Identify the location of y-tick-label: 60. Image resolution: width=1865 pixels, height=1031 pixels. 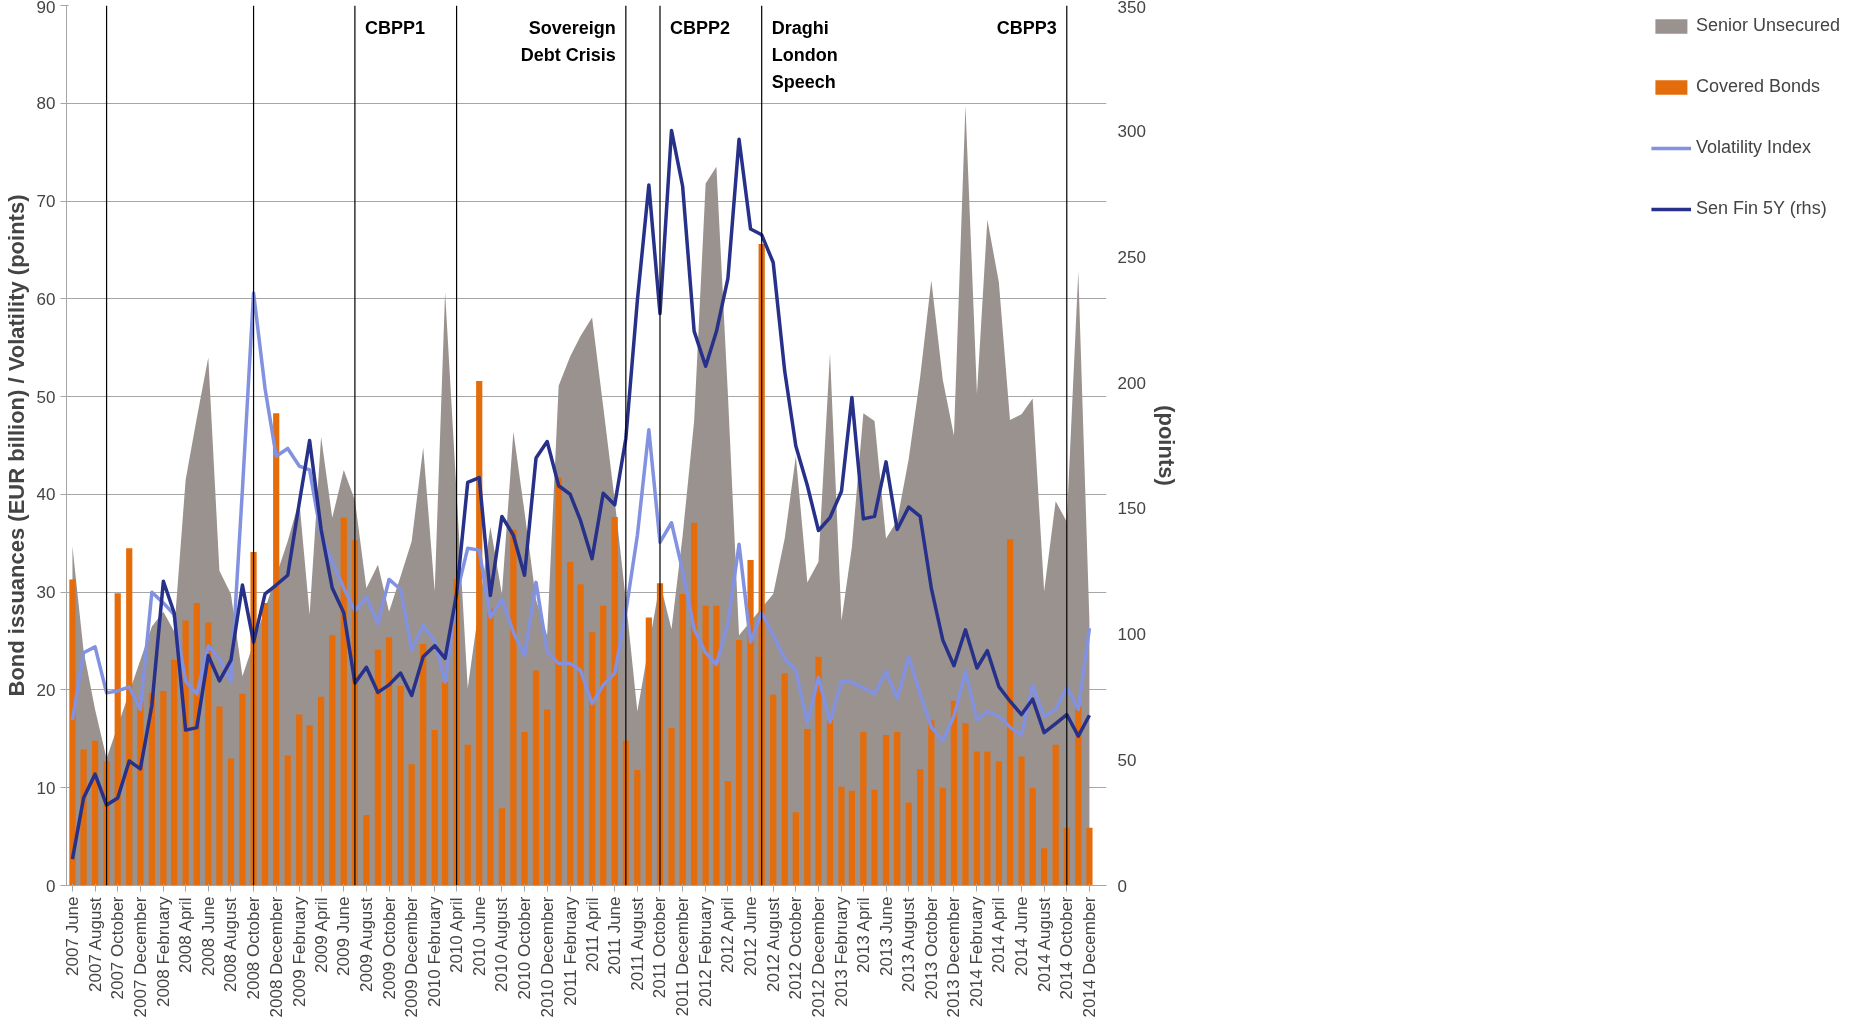
(46, 299).